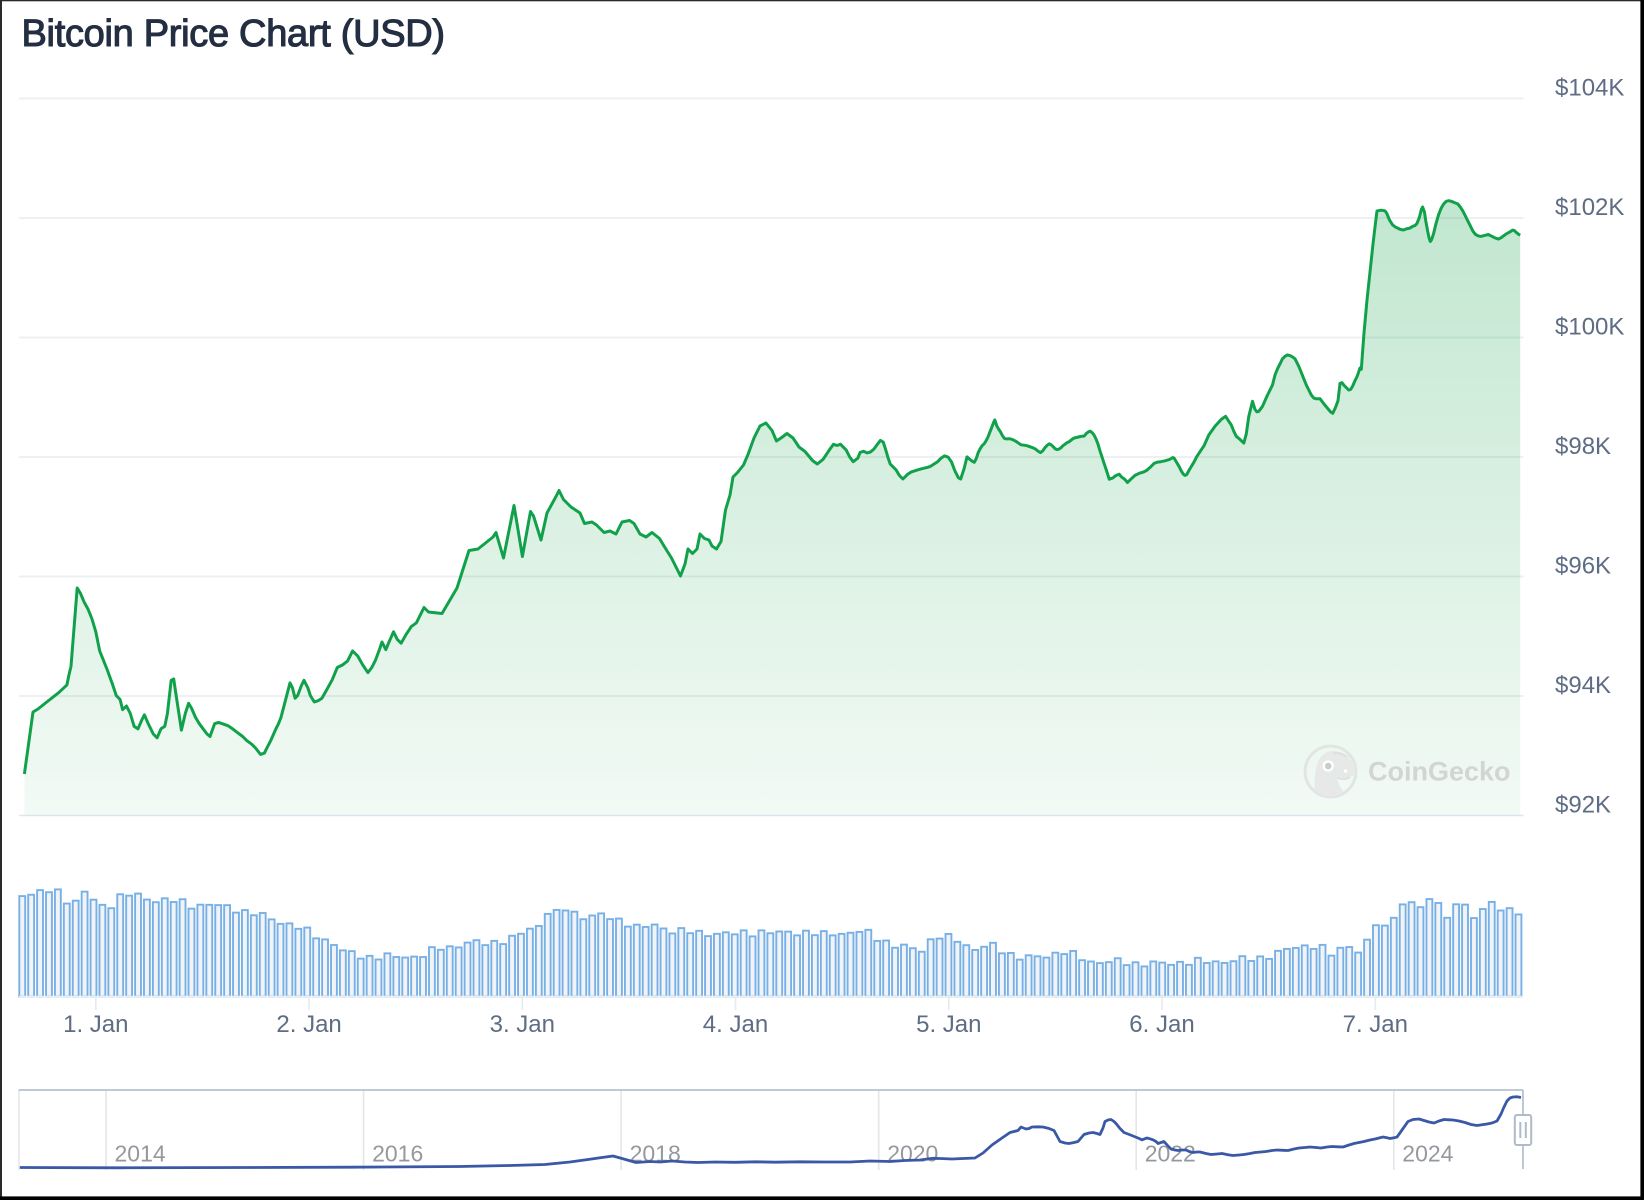 This screenshot has width=1644, height=1200. I want to click on svg-text: 2022, so click(1170, 1154).